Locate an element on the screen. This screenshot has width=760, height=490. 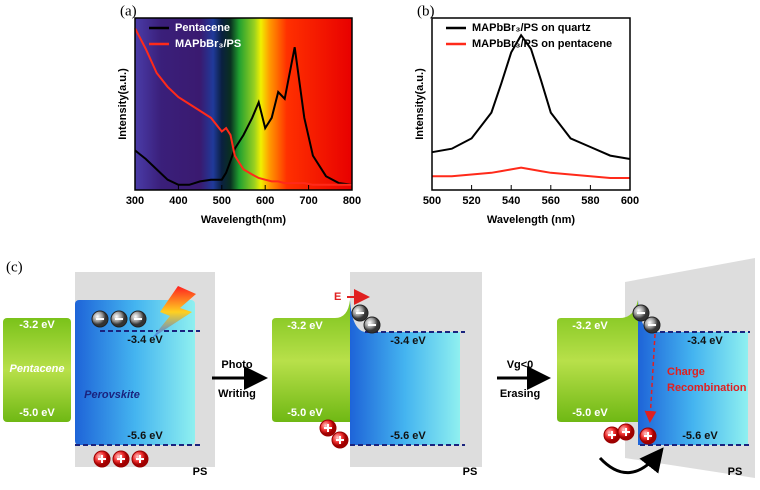
note: Recombination is located at coordinates (707, 388).